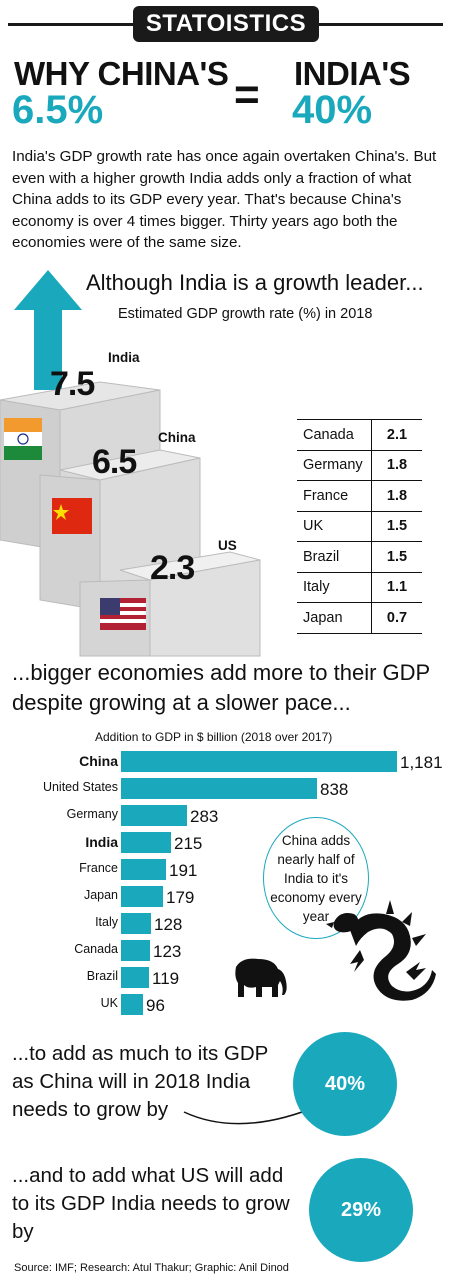 This screenshot has height=1286, width=451. What do you see at coordinates (332, 110) in the screenshot?
I see `headline-right-value: 40%` at bounding box center [332, 110].